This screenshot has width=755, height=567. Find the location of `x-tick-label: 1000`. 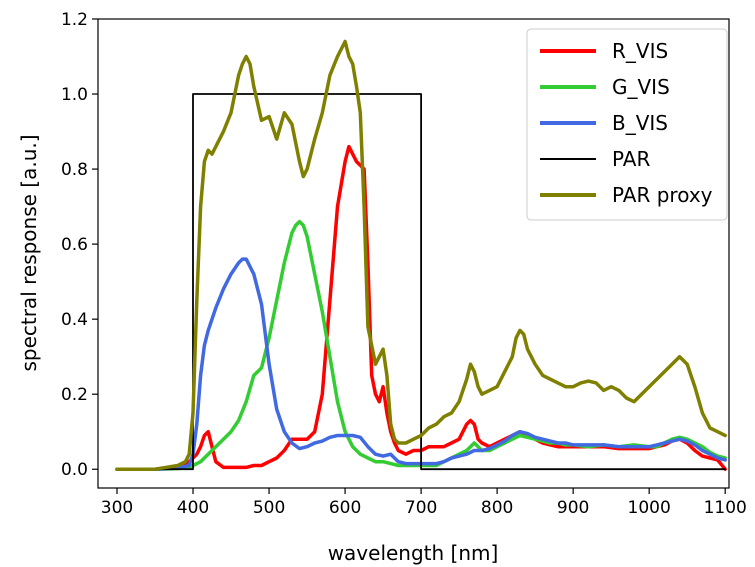

x-tick-label: 1000 is located at coordinates (649, 508).